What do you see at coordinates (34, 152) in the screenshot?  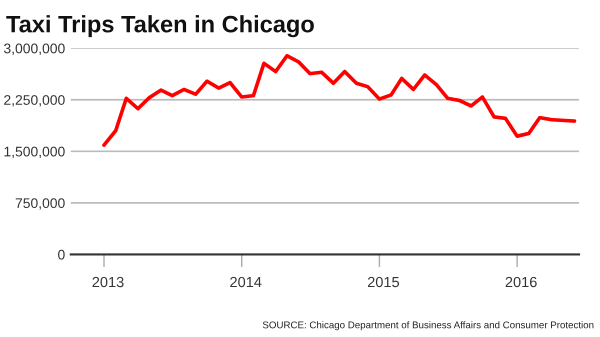 I see `y-tick-label: 1,500,000` at bounding box center [34, 152].